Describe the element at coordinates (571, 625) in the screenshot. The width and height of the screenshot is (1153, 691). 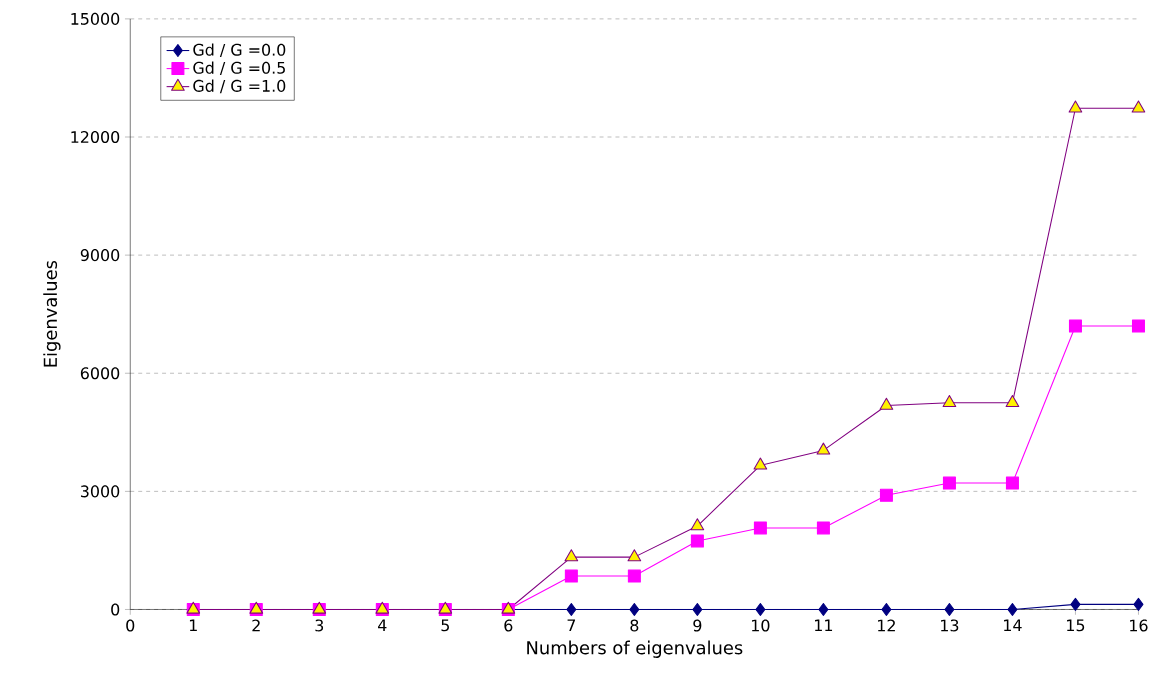
I see `x-tick-label: 7` at that location.